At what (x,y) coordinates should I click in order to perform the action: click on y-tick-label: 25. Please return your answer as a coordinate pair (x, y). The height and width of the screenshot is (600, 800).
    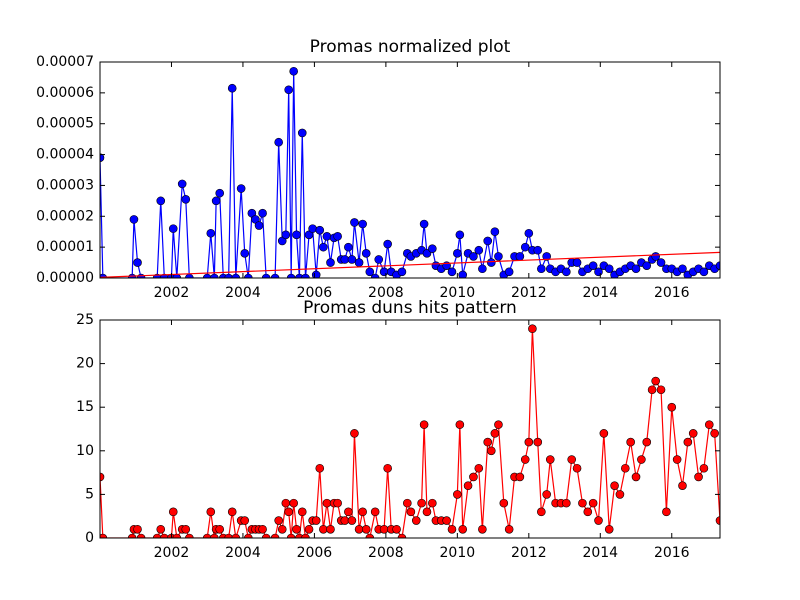
    Looking at the image, I should click on (85, 320).